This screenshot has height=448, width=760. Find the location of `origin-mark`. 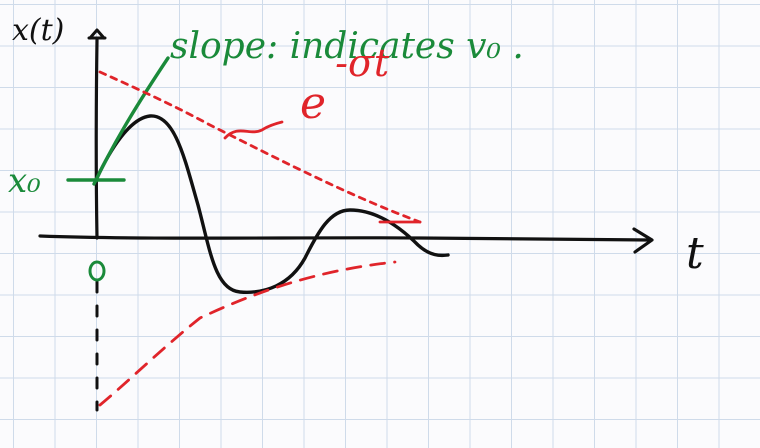

origin-mark is located at coordinates (97, 271).